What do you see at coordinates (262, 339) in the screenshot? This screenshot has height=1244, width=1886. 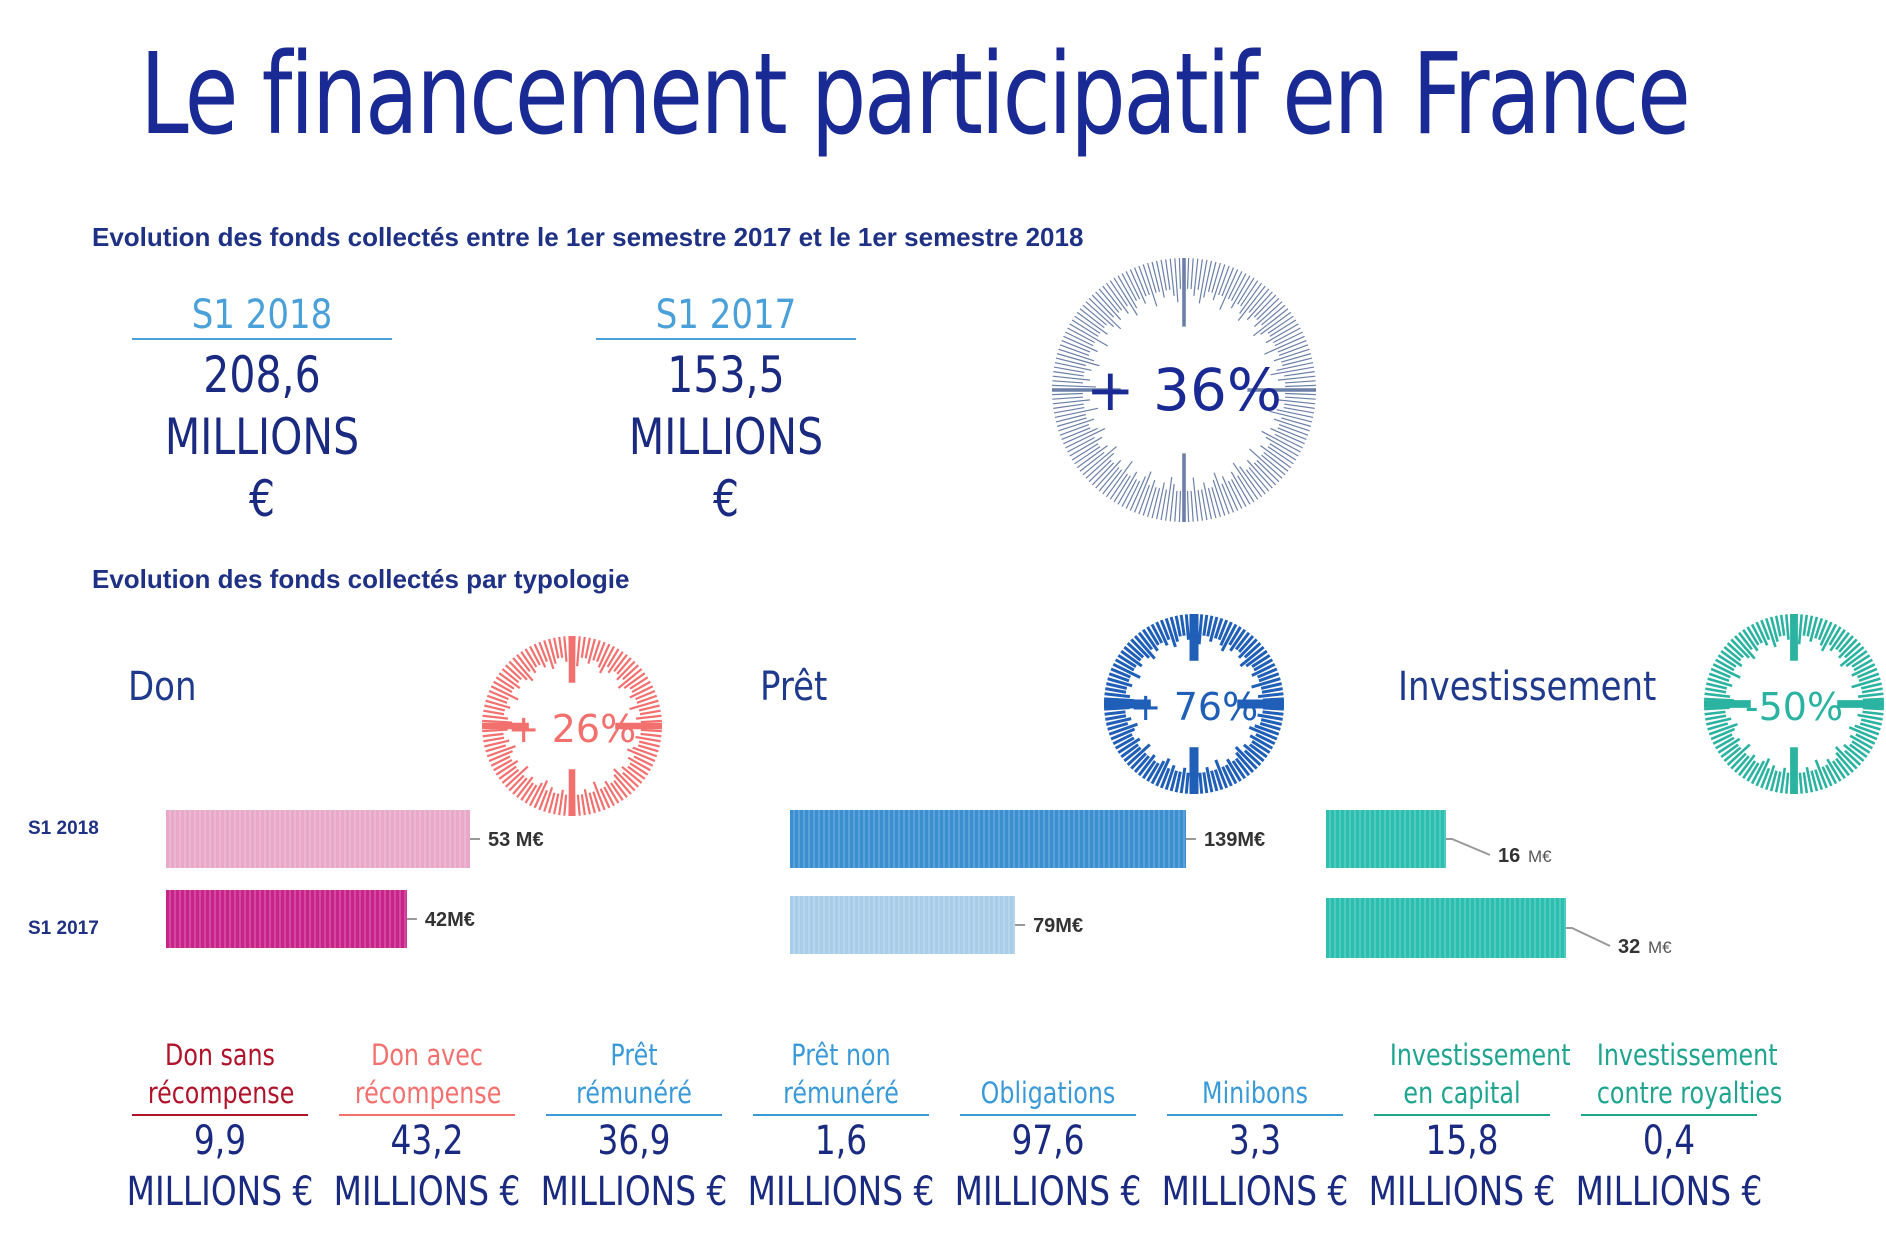 I see `kpi-divider` at bounding box center [262, 339].